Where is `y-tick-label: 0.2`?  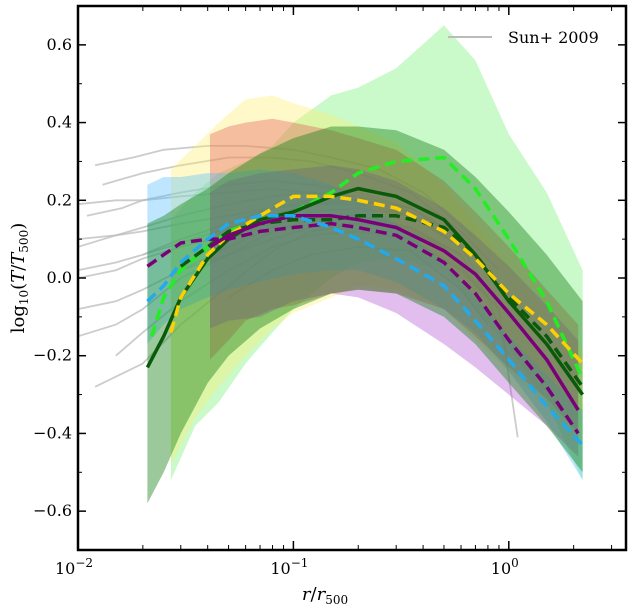
y-tick-label: 0.2 is located at coordinates (59, 199).